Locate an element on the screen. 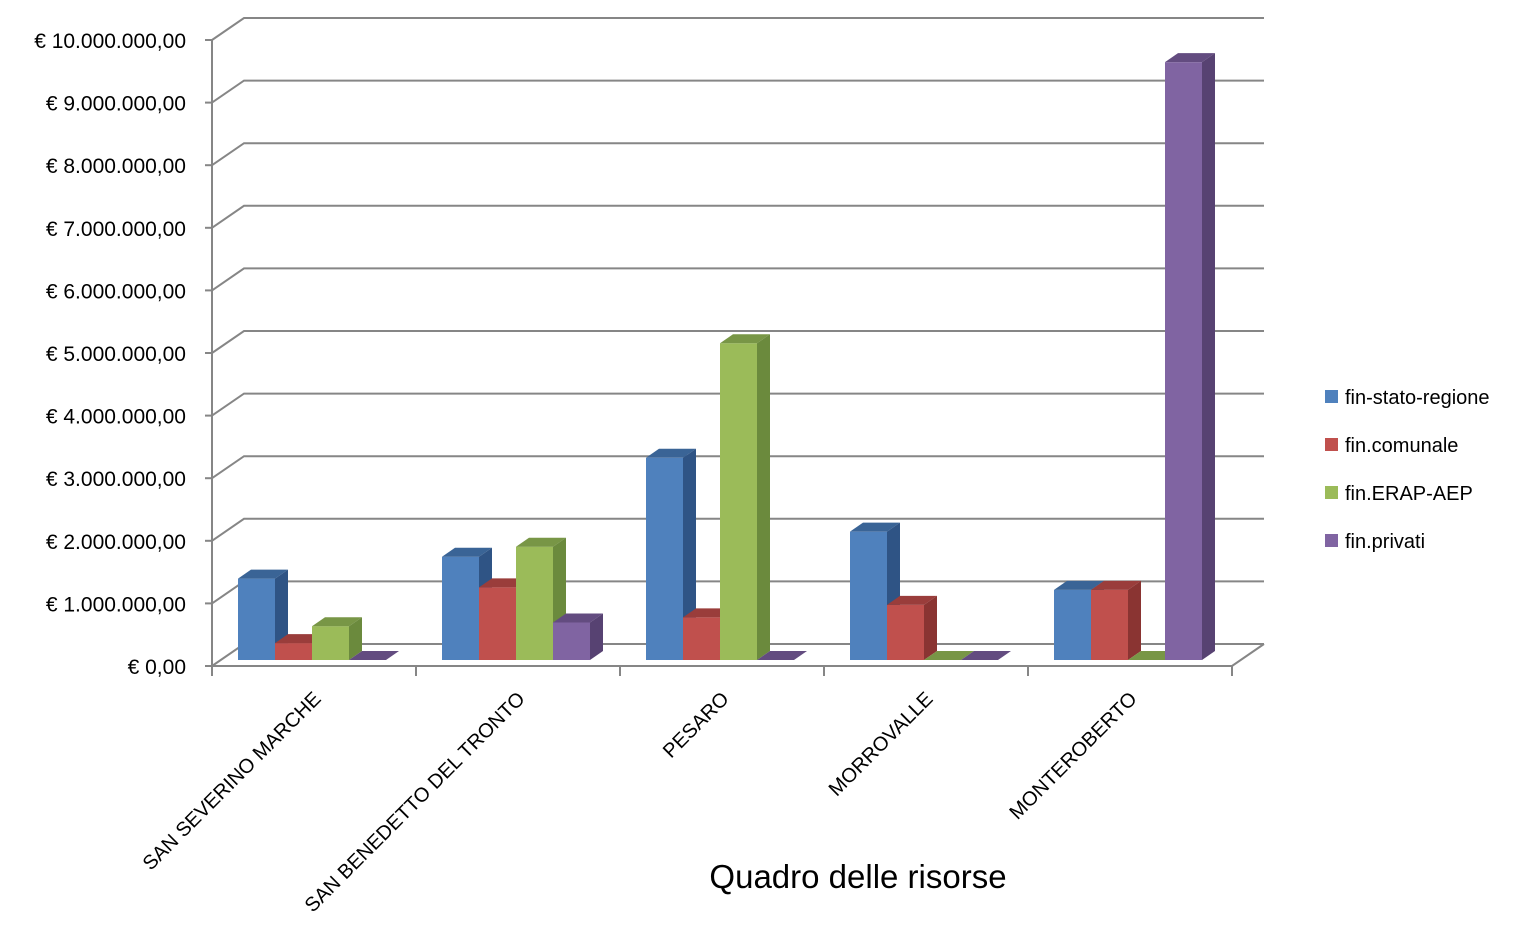  x-axis-title: Quadro delle risorse is located at coordinates (857, 876).